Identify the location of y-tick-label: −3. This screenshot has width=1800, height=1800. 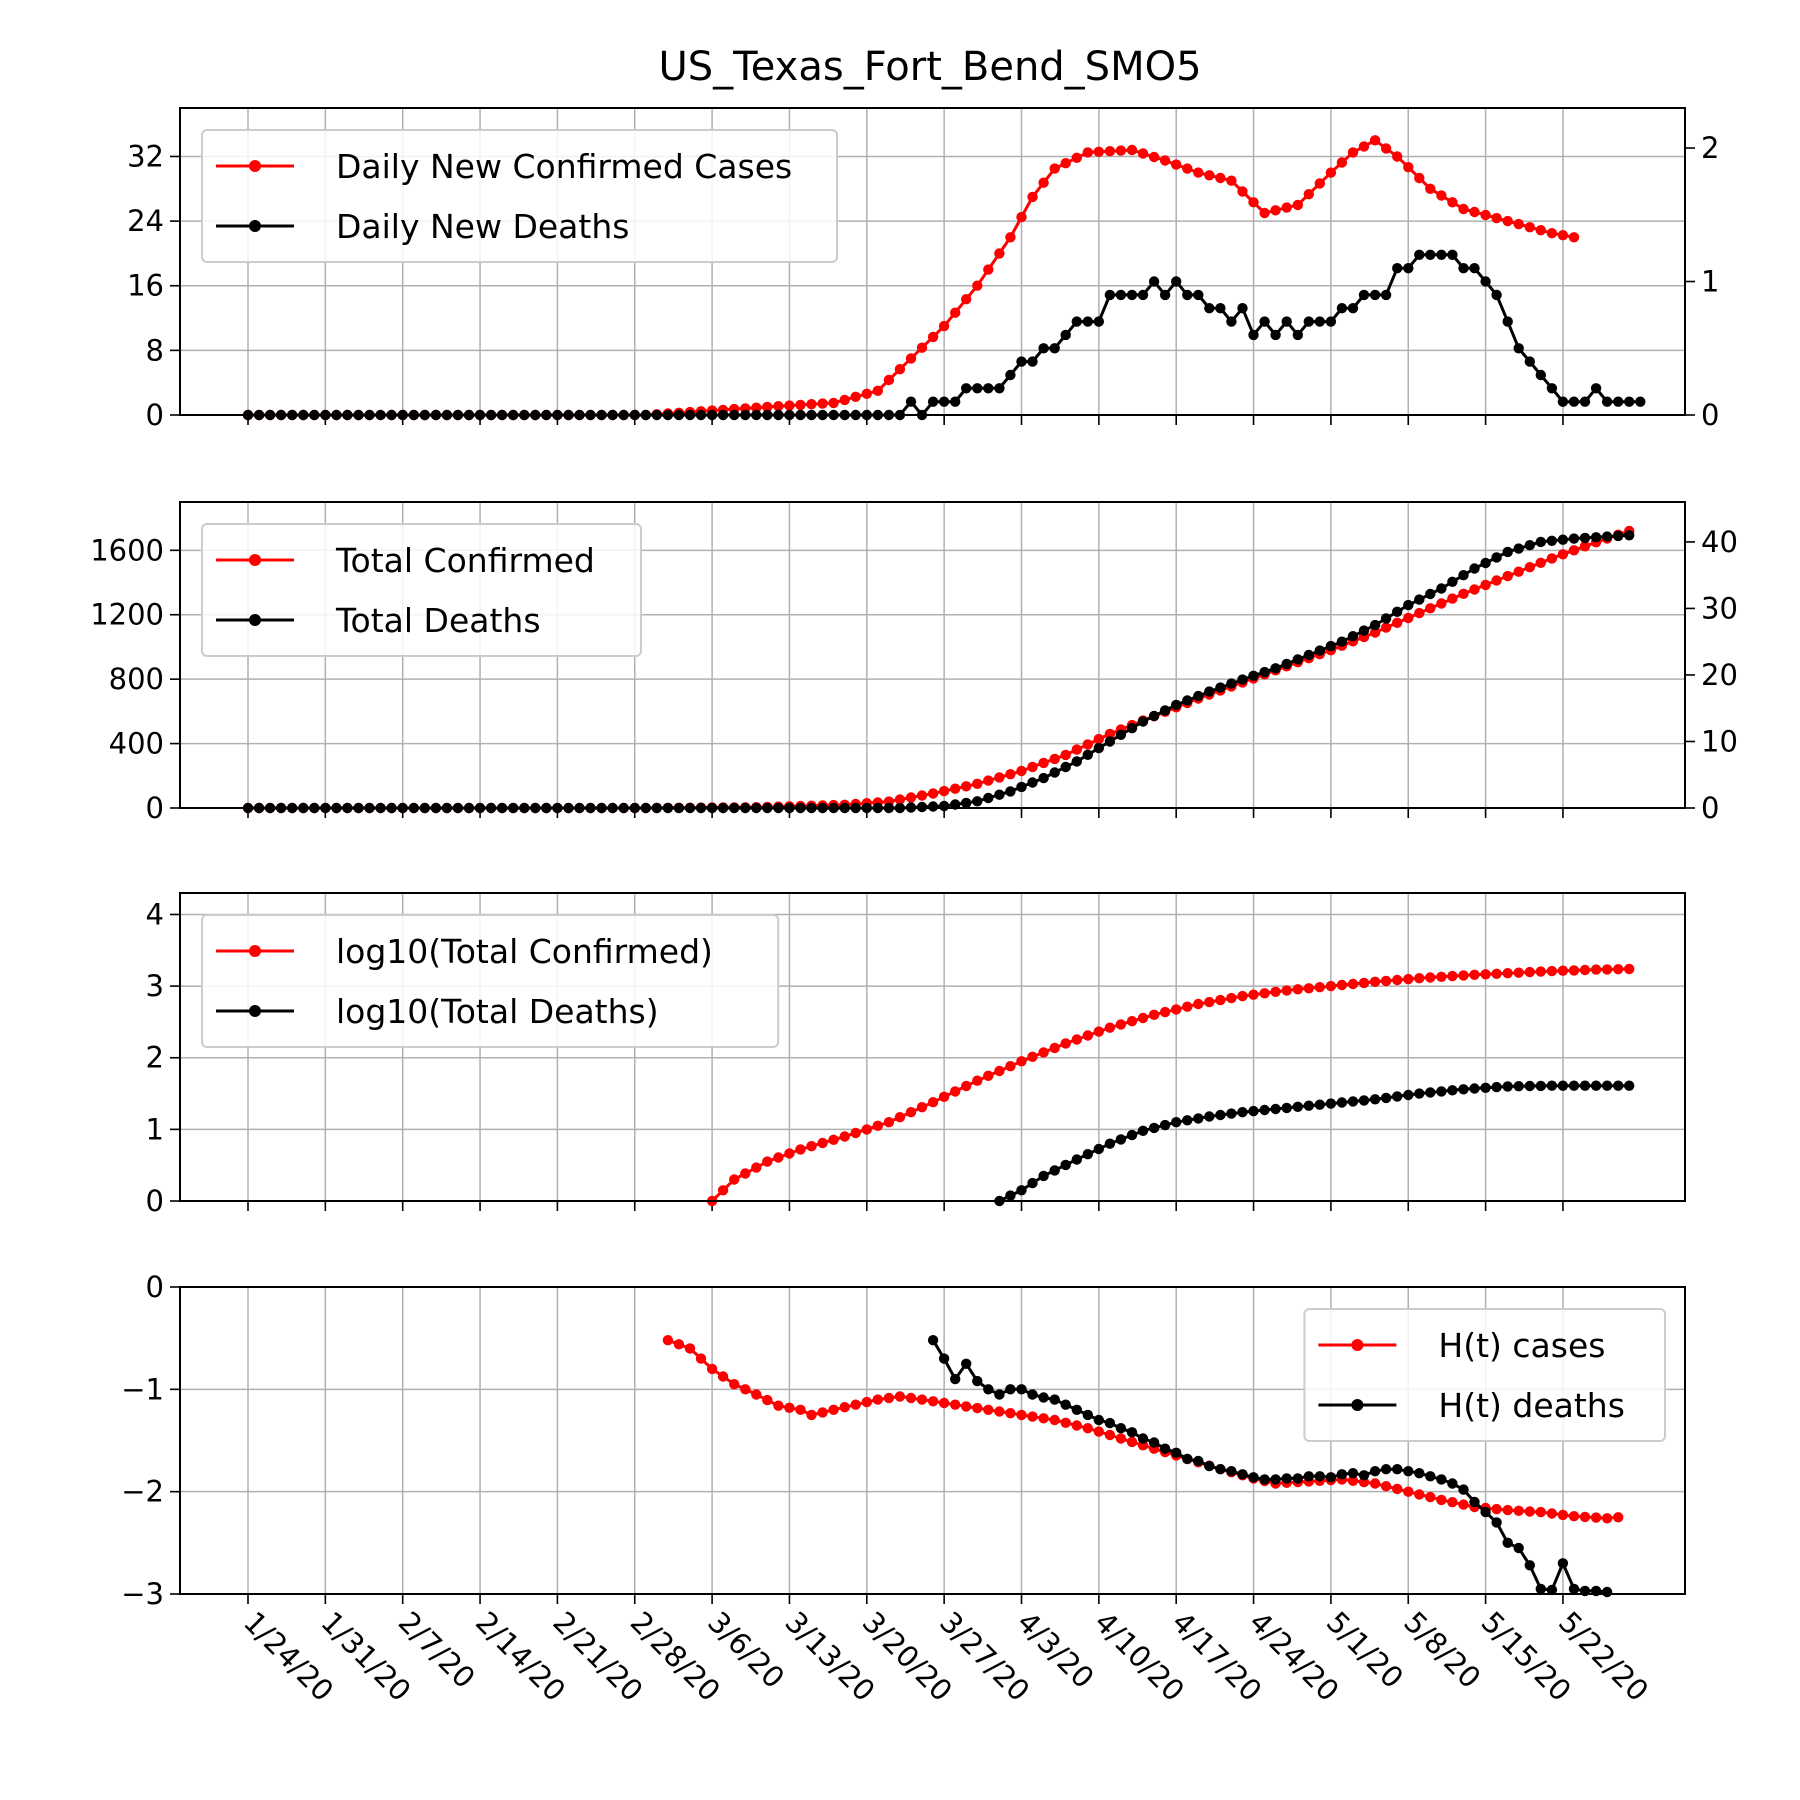
(142, 1594).